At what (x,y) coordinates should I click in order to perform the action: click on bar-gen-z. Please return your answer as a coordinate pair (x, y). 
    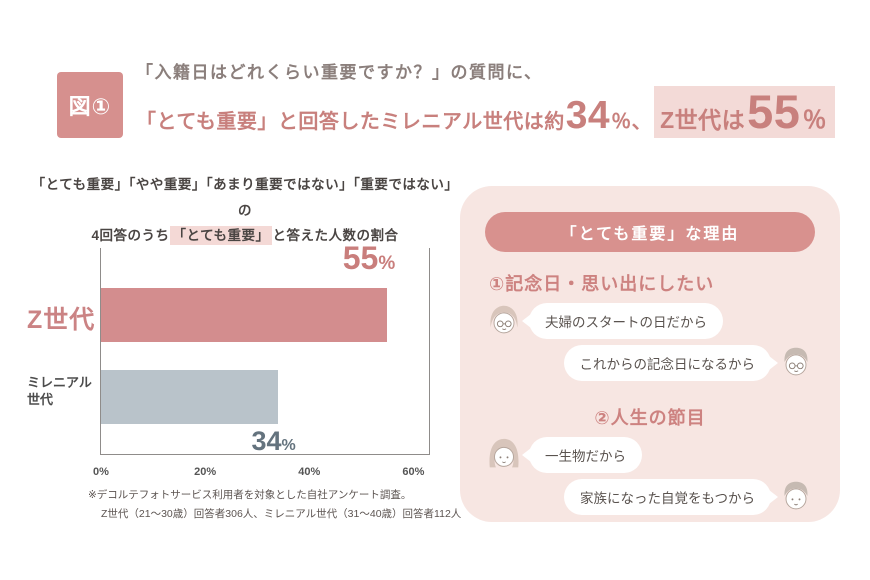
    Looking at the image, I should click on (244, 315).